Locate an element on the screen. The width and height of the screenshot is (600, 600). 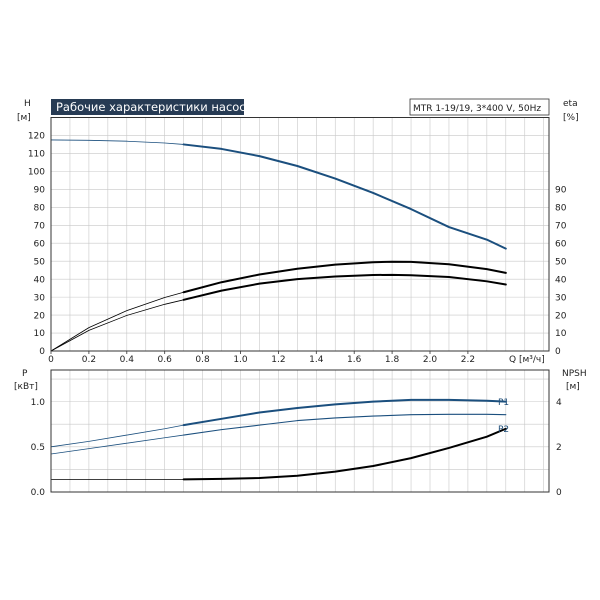
bottom-series-2-curve is located at coordinates (344, 454).